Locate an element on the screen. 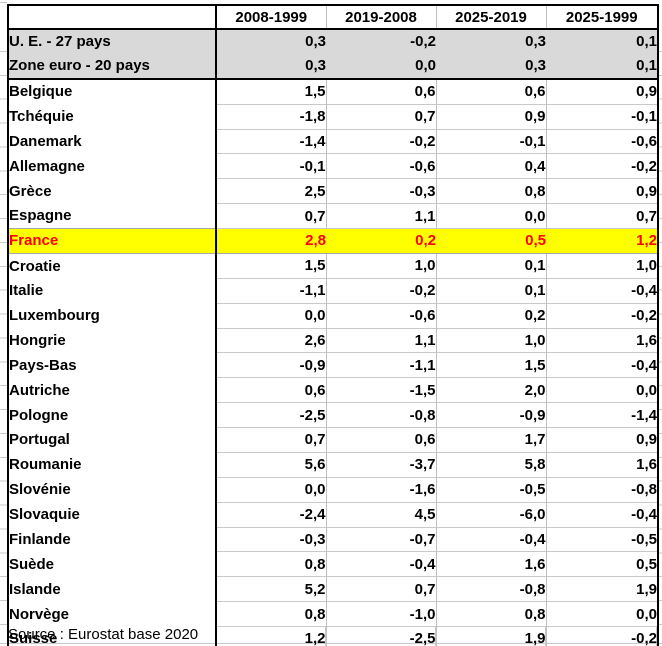  value-cell: -1,5 is located at coordinates (380, 390).